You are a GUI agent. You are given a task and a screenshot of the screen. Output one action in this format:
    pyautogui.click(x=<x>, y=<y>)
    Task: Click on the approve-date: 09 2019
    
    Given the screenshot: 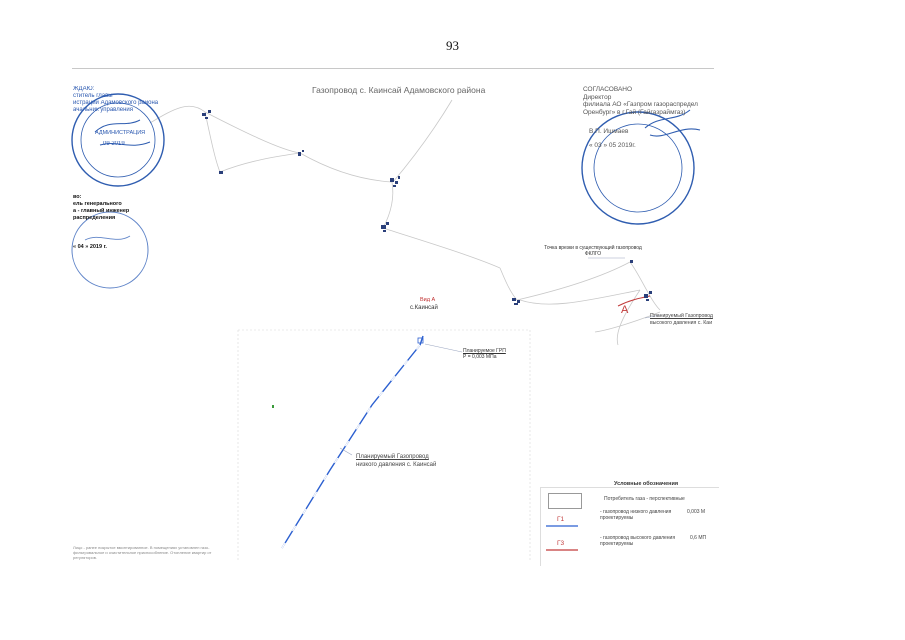 What is the action you would take?
    pyautogui.click(x=114, y=144)
    